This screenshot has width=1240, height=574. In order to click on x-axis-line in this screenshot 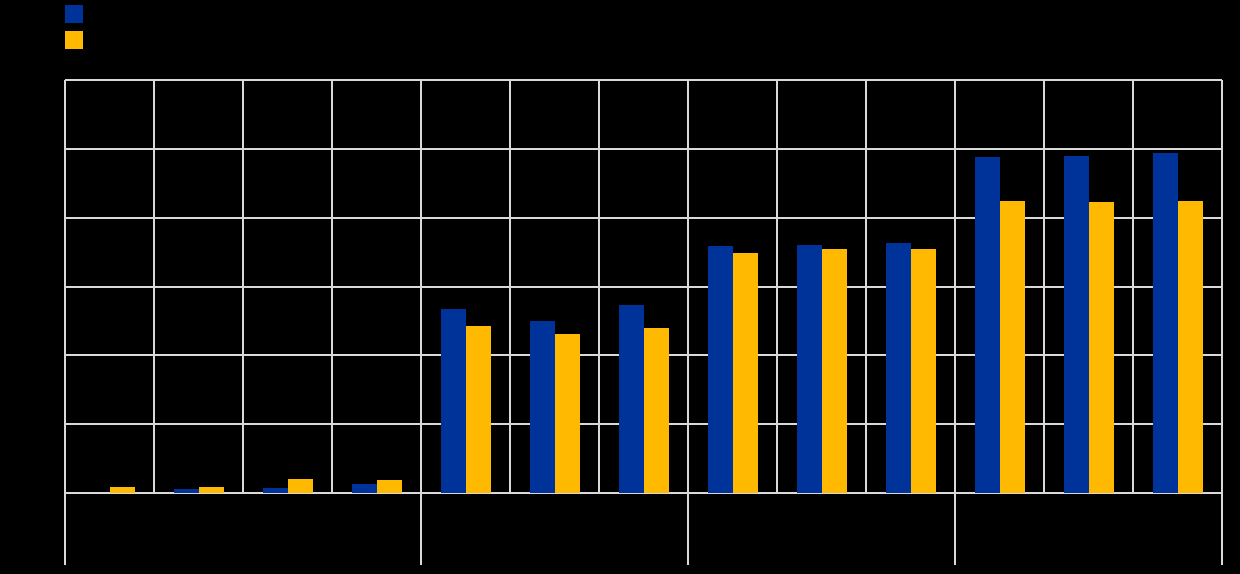, I will do `click(643, 493)`.